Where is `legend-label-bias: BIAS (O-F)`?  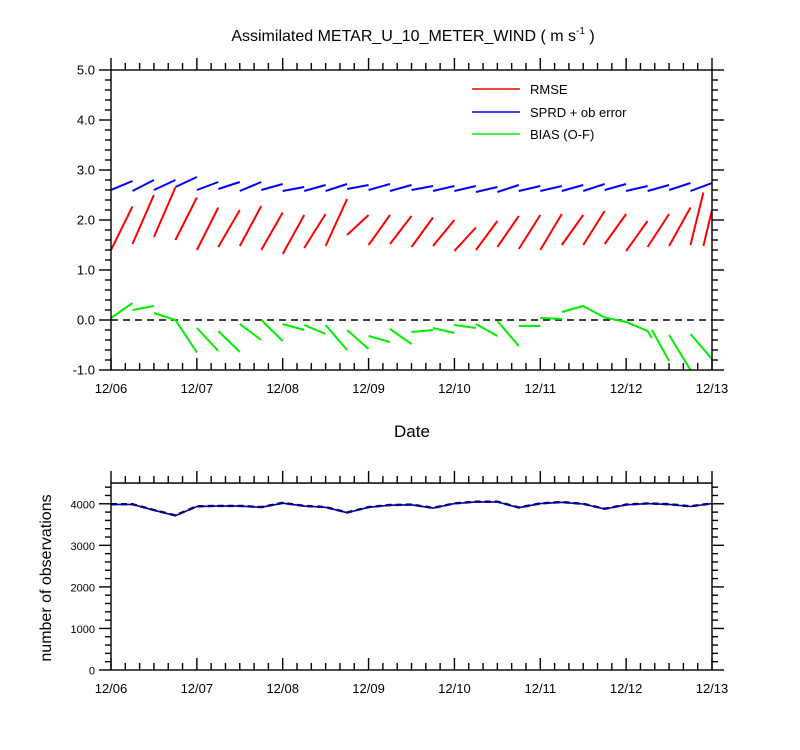 legend-label-bias: BIAS (O-F) is located at coordinates (562, 134).